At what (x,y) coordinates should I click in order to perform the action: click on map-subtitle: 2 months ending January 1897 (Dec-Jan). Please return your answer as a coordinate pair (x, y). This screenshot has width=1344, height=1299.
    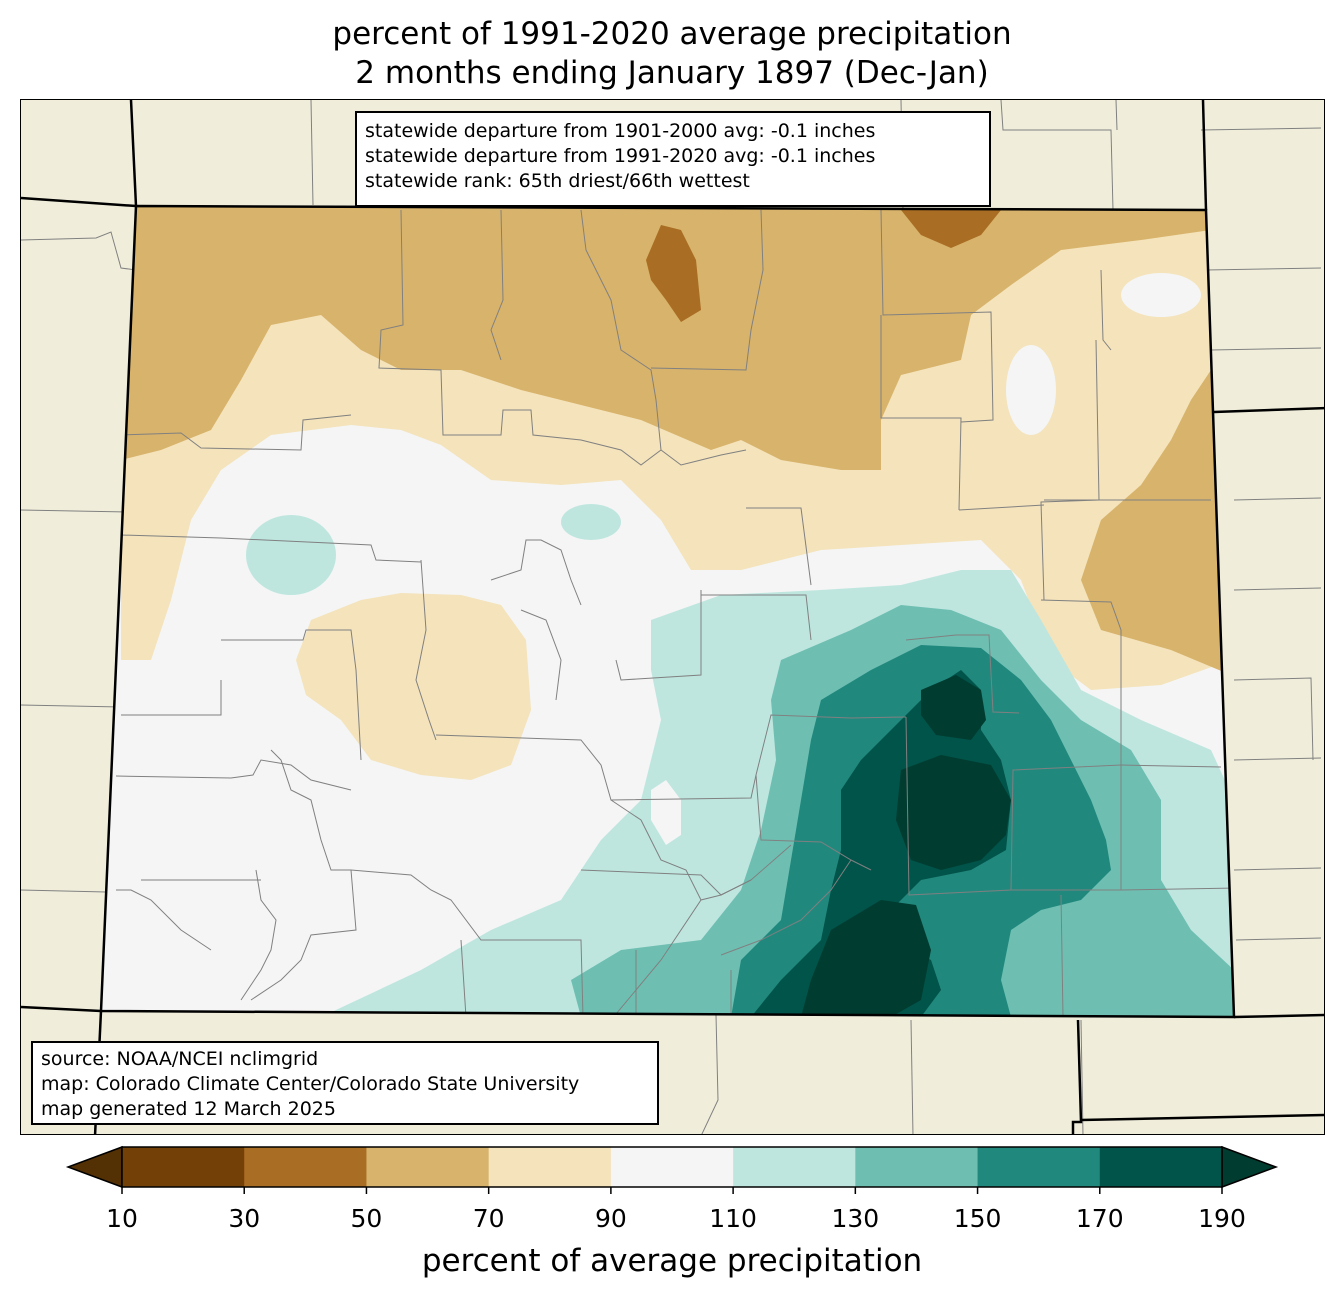
    Looking at the image, I should click on (672, 73).